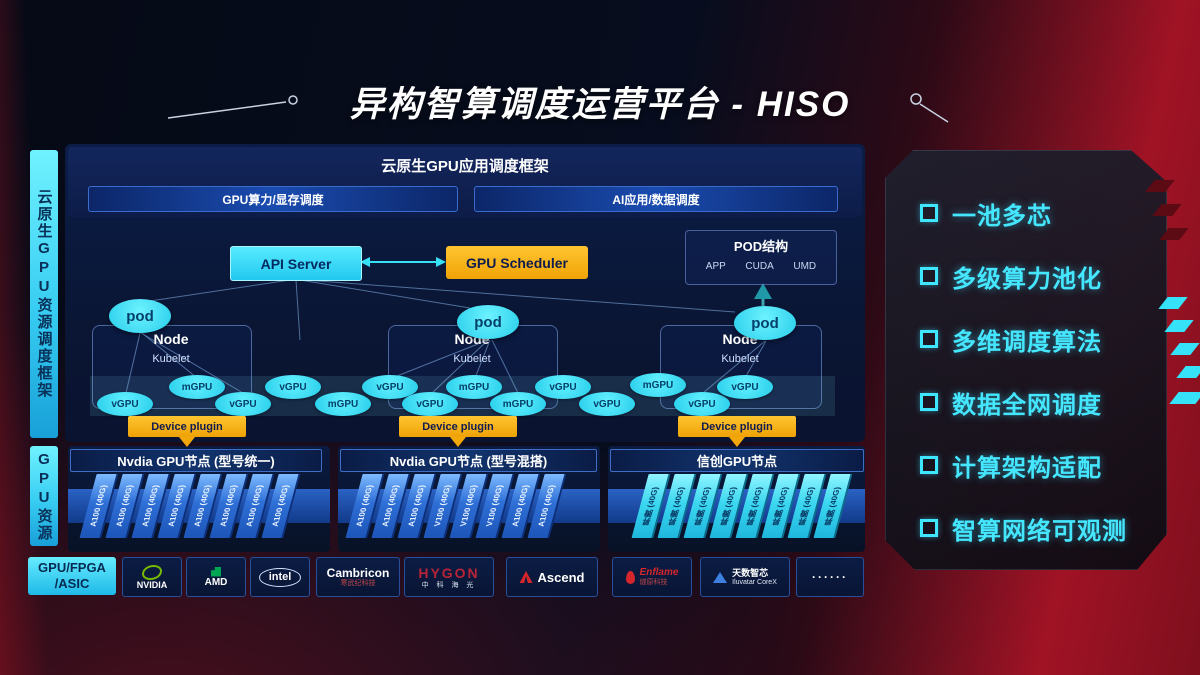 This screenshot has height=675, width=1200. Describe the element at coordinates (358, 583) in the screenshot. I see `vendor-sub: 寒武纪科技` at that location.